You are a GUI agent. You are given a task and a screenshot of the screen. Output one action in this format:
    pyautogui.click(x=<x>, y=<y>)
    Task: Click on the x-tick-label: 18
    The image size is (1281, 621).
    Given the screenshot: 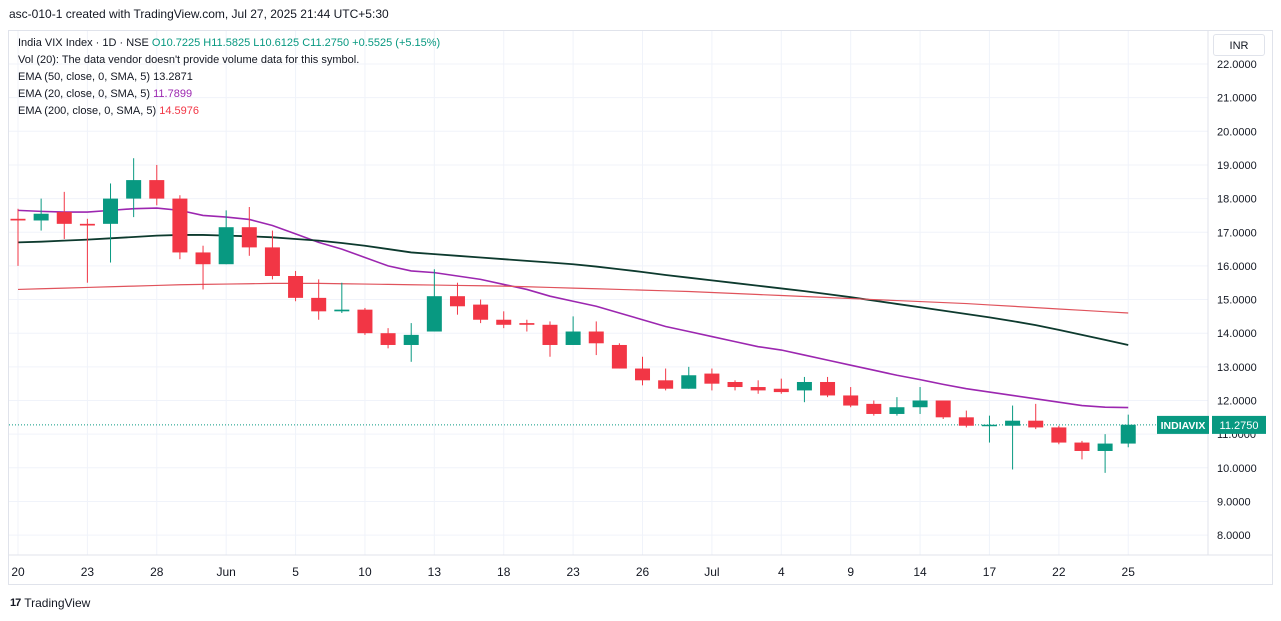 What is the action you would take?
    pyautogui.click(x=504, y=572)
    